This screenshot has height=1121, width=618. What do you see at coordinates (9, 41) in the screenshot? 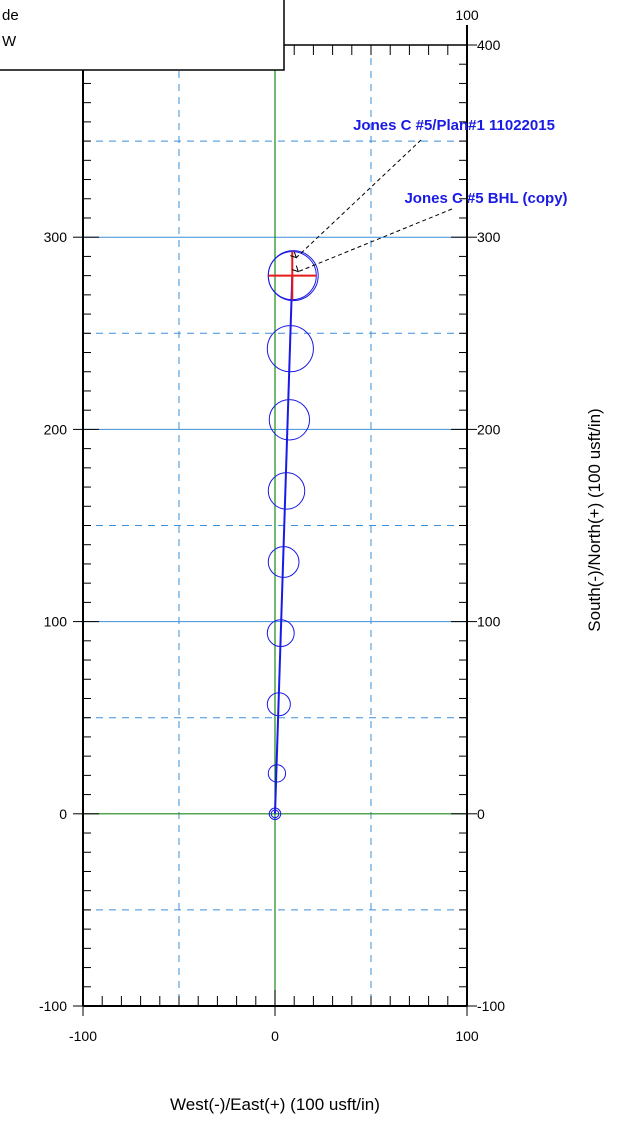
I see `legend-line-2: W` at bounding box center [9, 41].